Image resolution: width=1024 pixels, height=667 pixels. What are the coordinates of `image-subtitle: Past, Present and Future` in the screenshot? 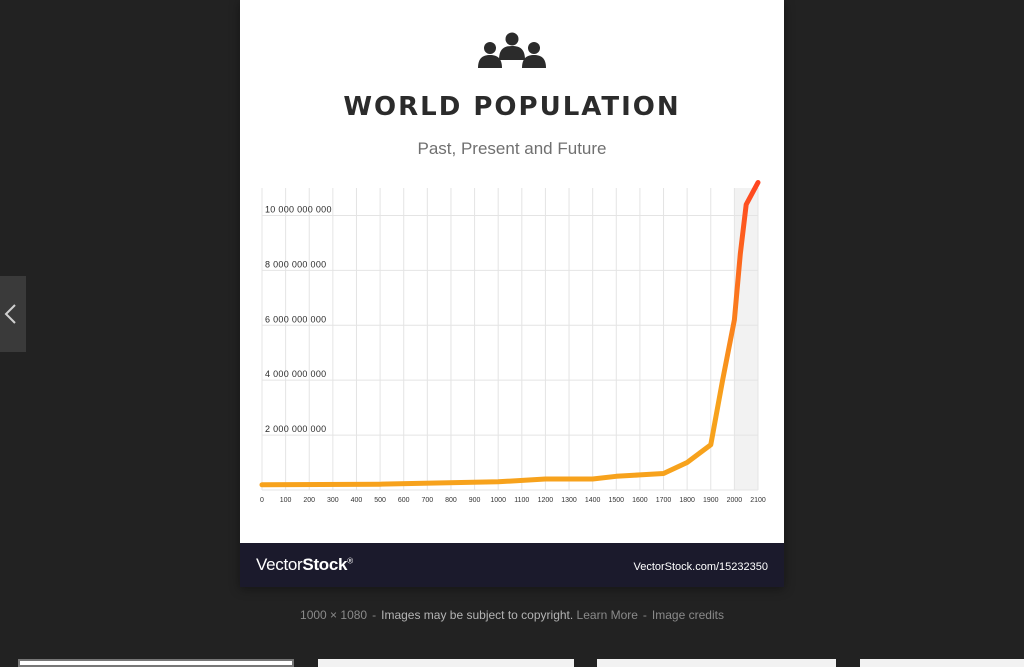 It's located at (512, 148).